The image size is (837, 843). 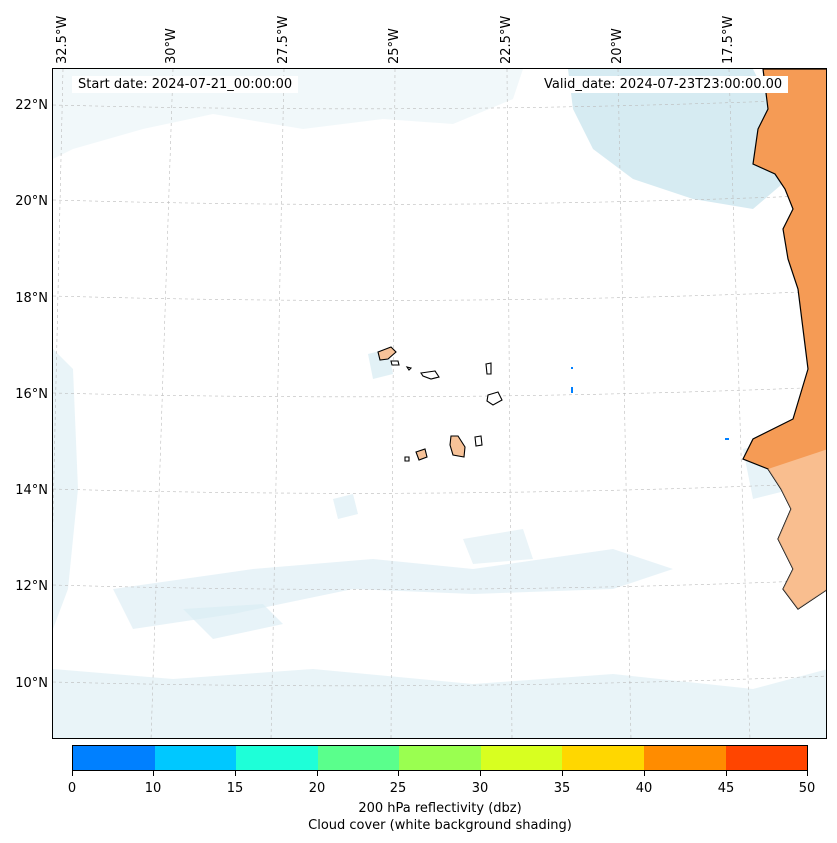 I want to click on cape-verde-islands, so click(x=440, y=404).